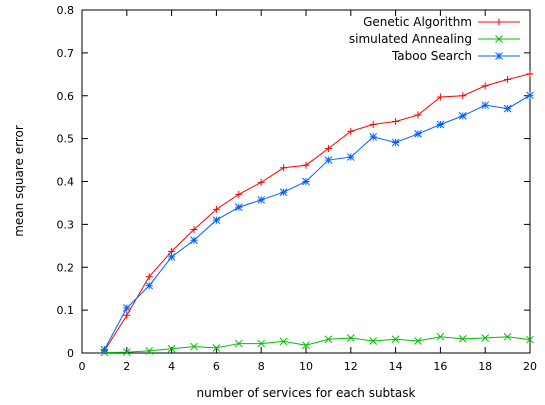  Describe the element at coordinates (66, 182) in the screenshot. I see `y-tick-label: 0.4` at that location.